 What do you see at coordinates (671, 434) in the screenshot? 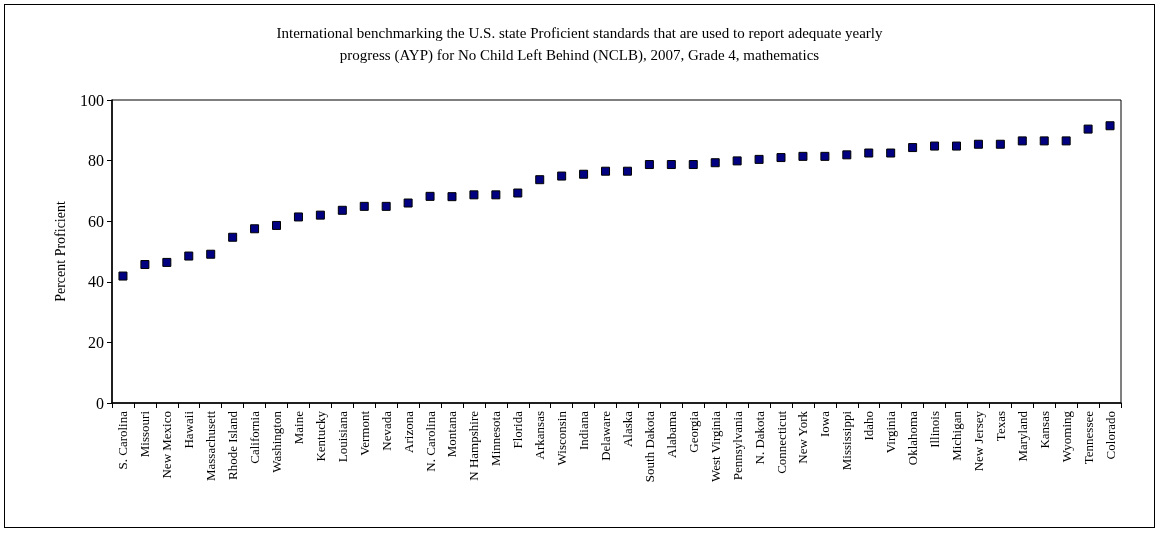
I see `x-tick-label: Alabama` at bounding box center [671, 434].